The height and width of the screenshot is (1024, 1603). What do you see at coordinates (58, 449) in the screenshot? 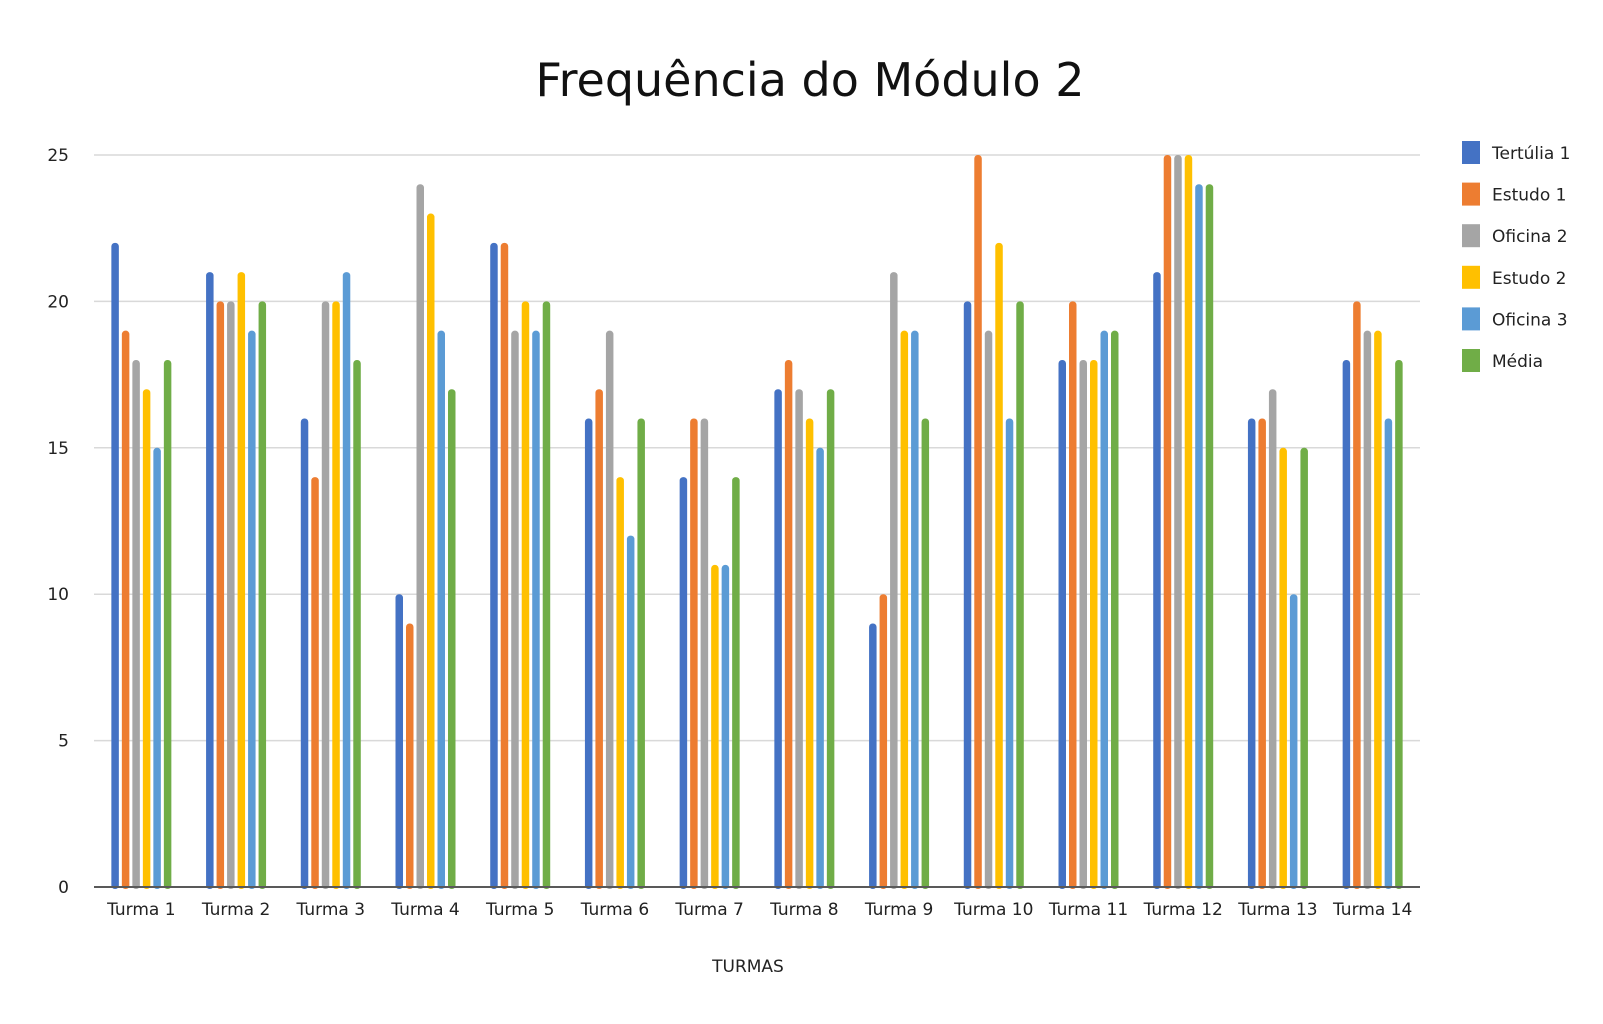
I see `y-tick-label: 15` at bounding box center [58, 449].